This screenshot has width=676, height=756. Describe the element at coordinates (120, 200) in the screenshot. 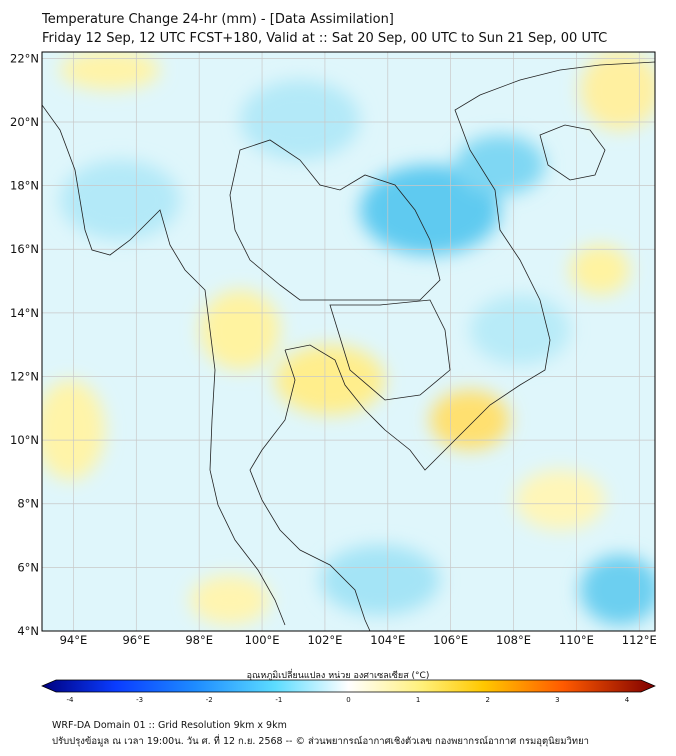

I see `cool-anomaly-west` at that location.